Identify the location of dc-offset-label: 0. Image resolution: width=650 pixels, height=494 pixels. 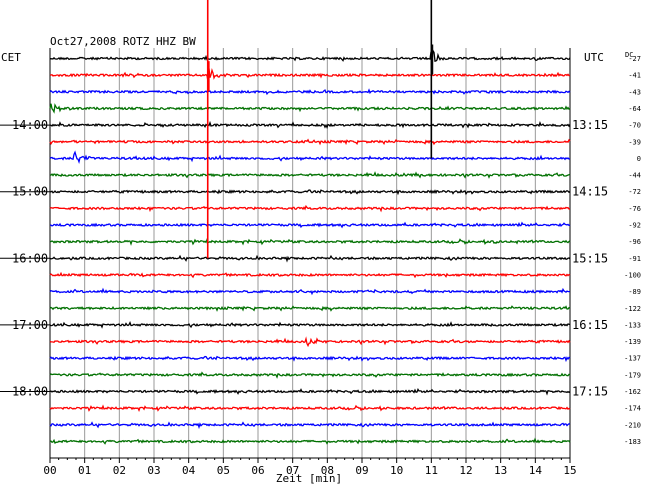
(639, 159).